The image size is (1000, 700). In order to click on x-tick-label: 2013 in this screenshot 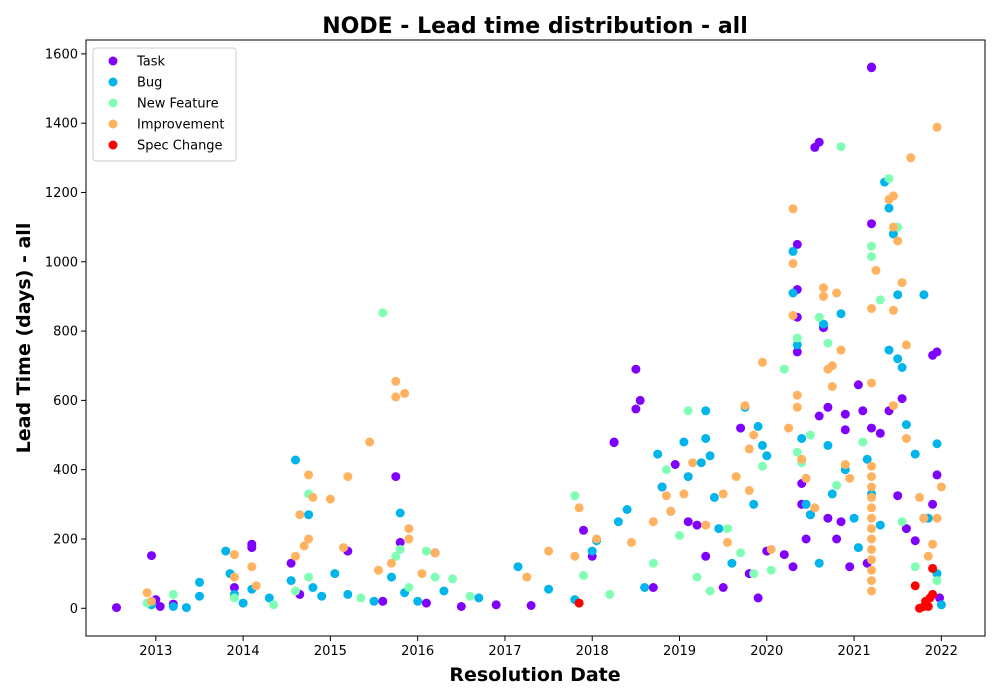, I will do `click(155, 651)`.